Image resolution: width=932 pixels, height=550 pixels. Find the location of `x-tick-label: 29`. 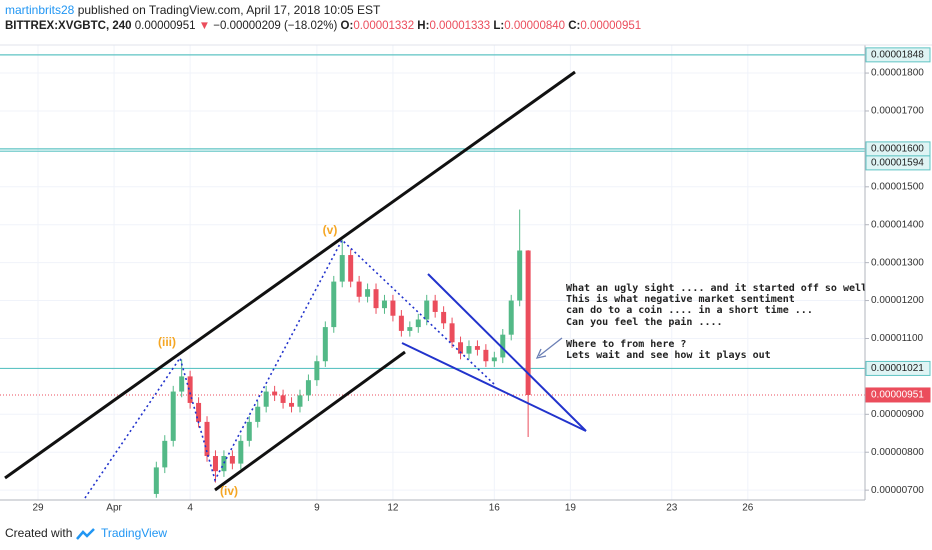

x-tick-label: 29 is located at coordinates (38, 508).